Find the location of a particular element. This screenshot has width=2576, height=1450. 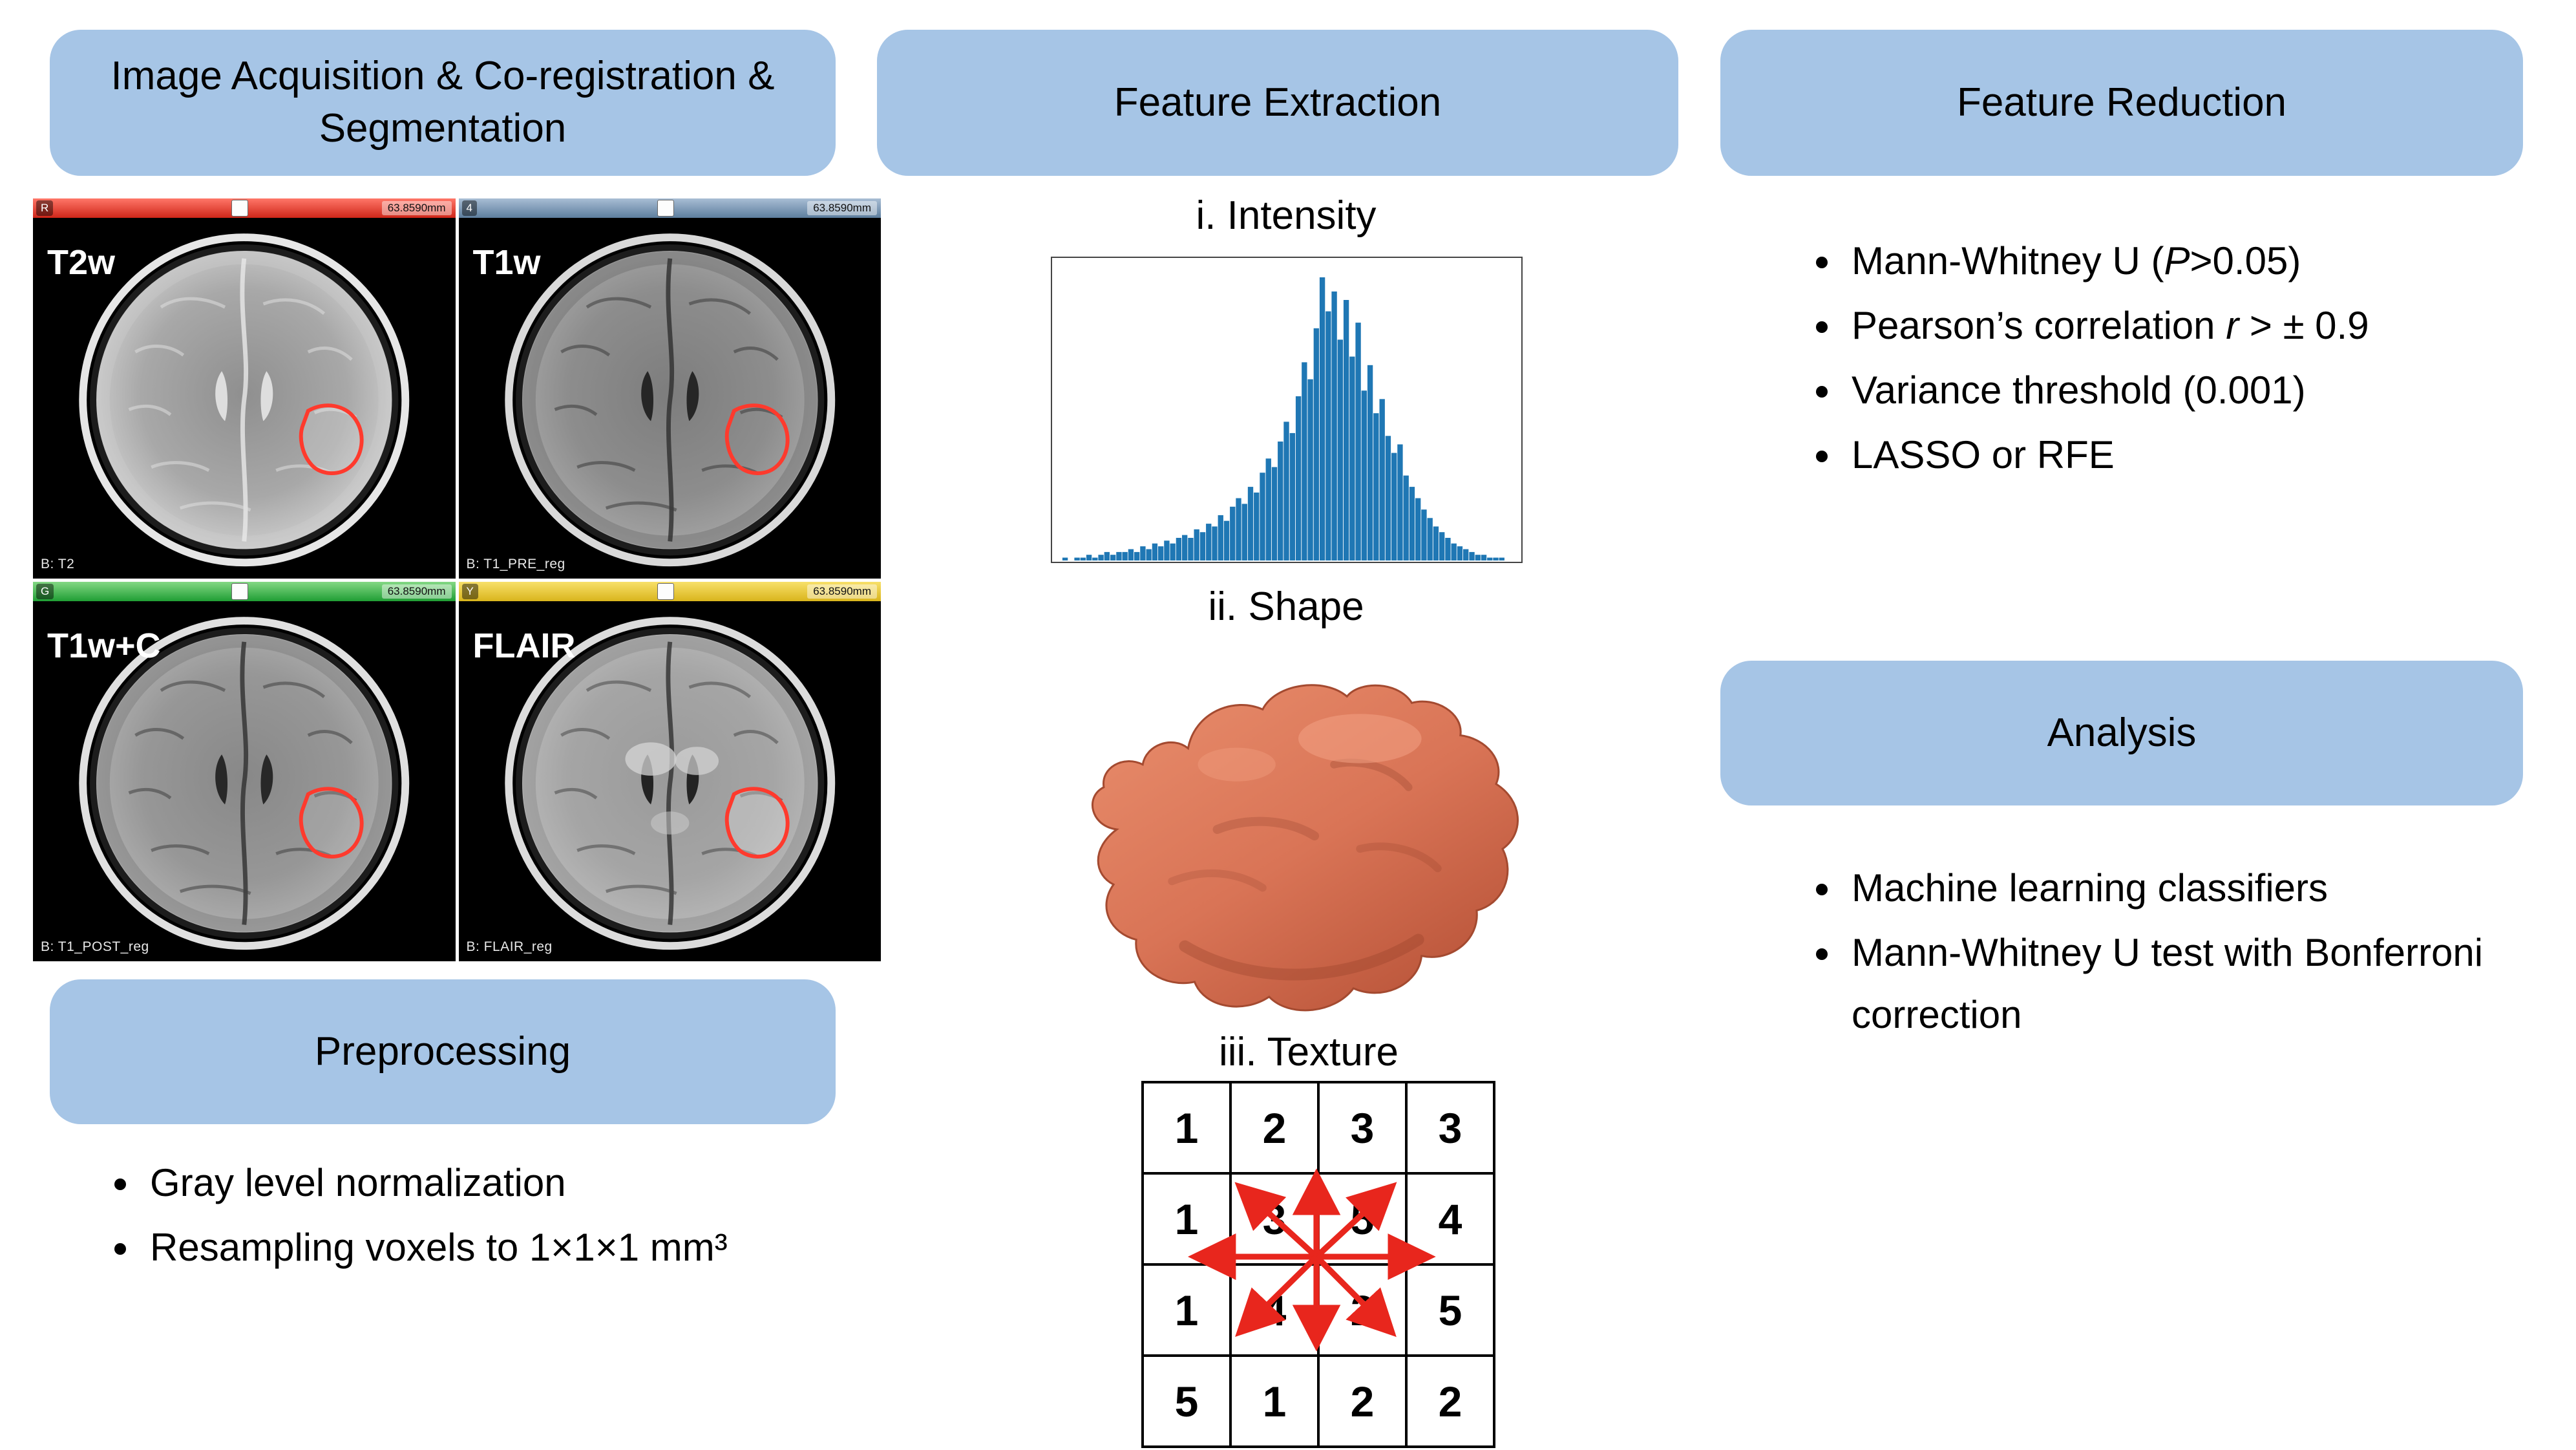

bullet-item: LASSO or RFE is located at coordinates (2210, 455).